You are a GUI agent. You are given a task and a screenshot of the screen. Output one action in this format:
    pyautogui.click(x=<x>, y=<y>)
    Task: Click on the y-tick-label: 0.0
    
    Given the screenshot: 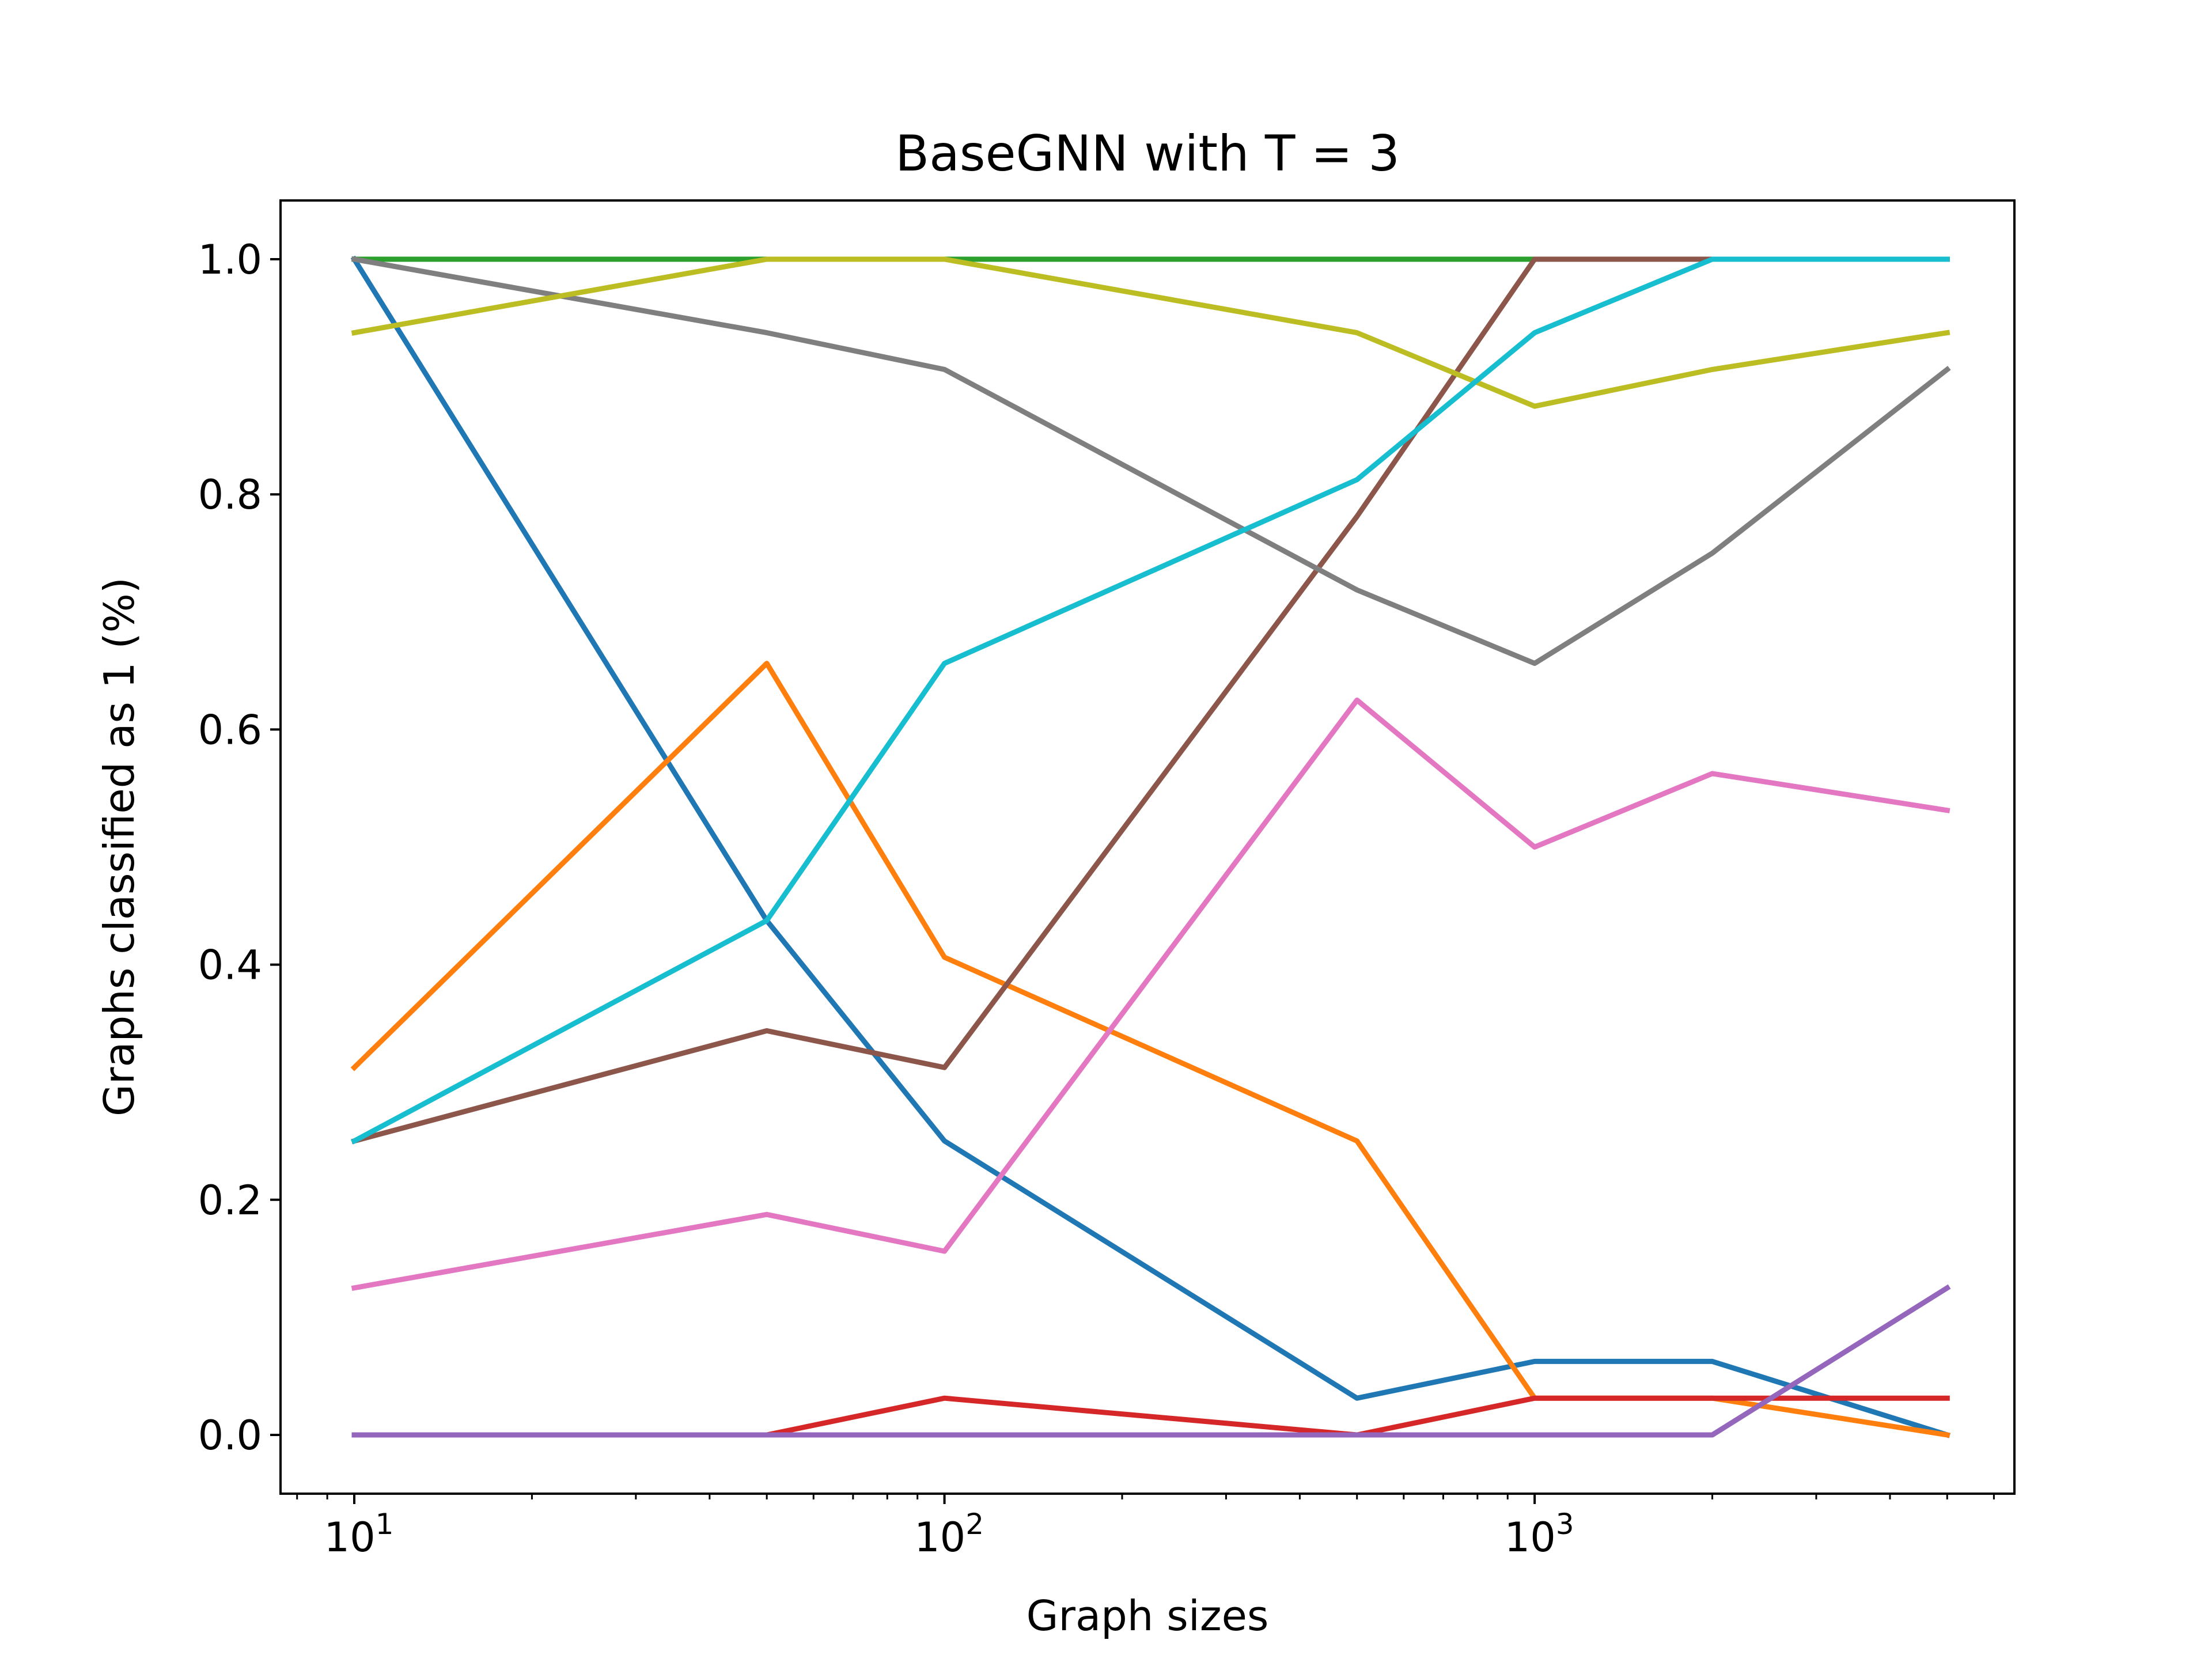 What is the action you would take?
    pyautogui.click(x=230, y=1435)
    